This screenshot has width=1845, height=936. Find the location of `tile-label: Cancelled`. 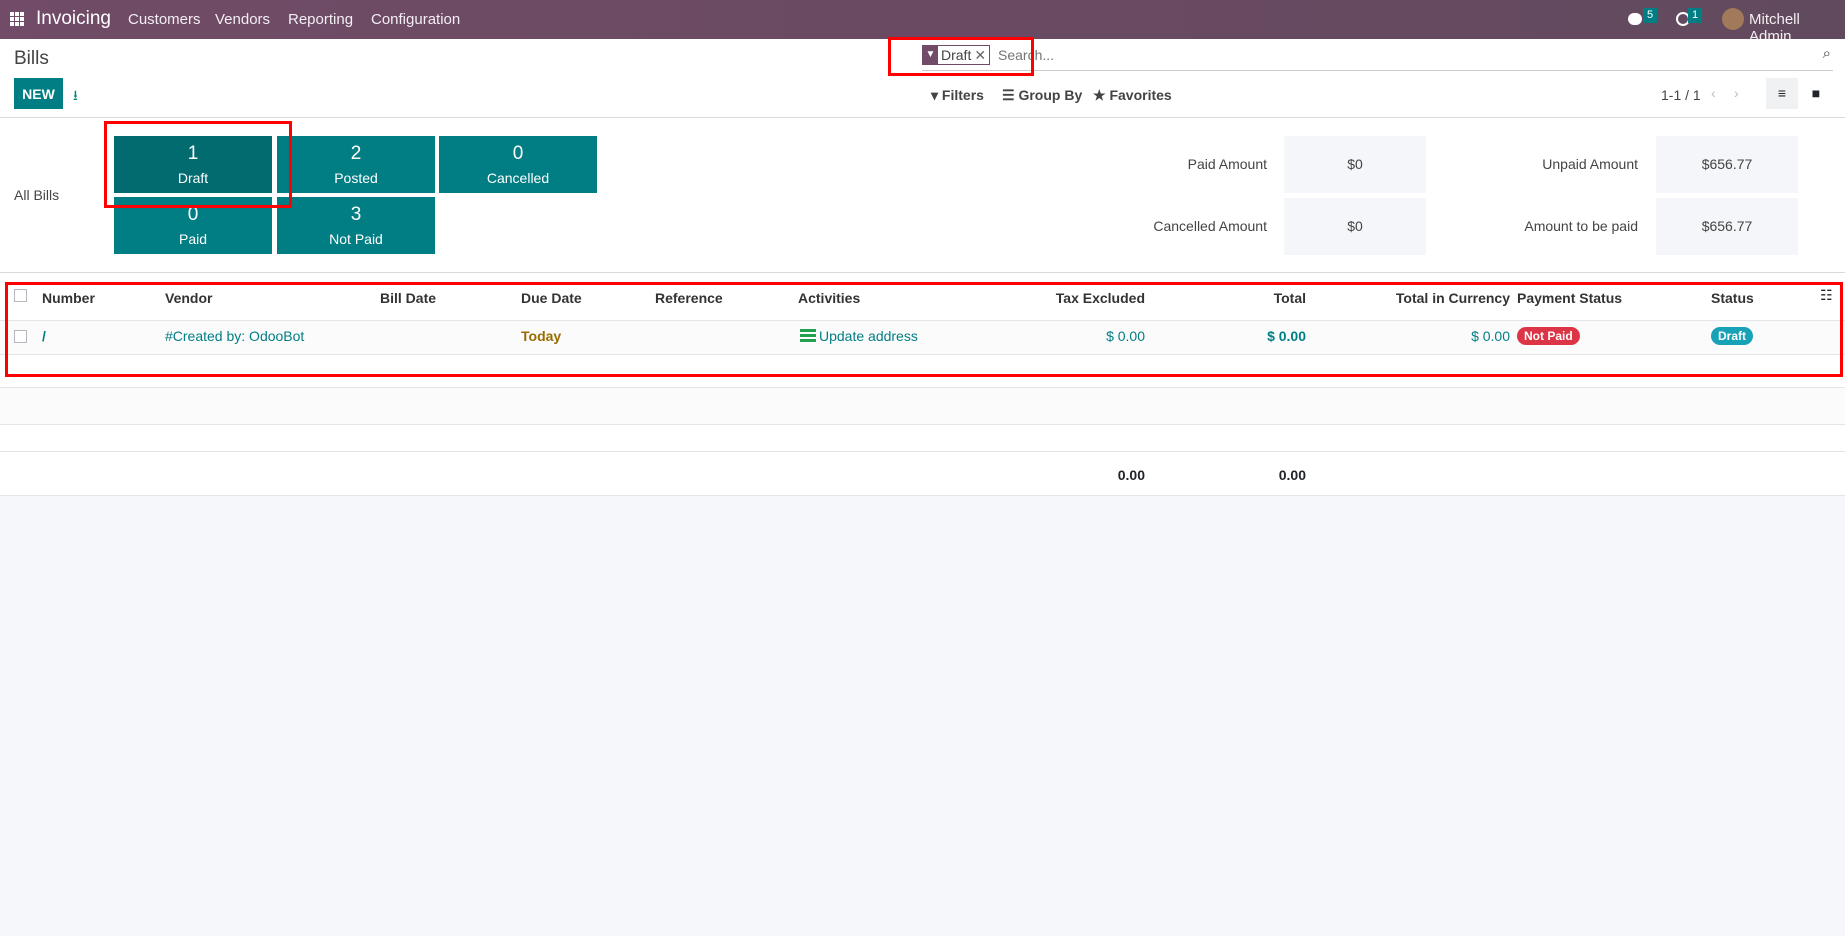

tile-label: Cancelled is located at coordinates (518, 178).